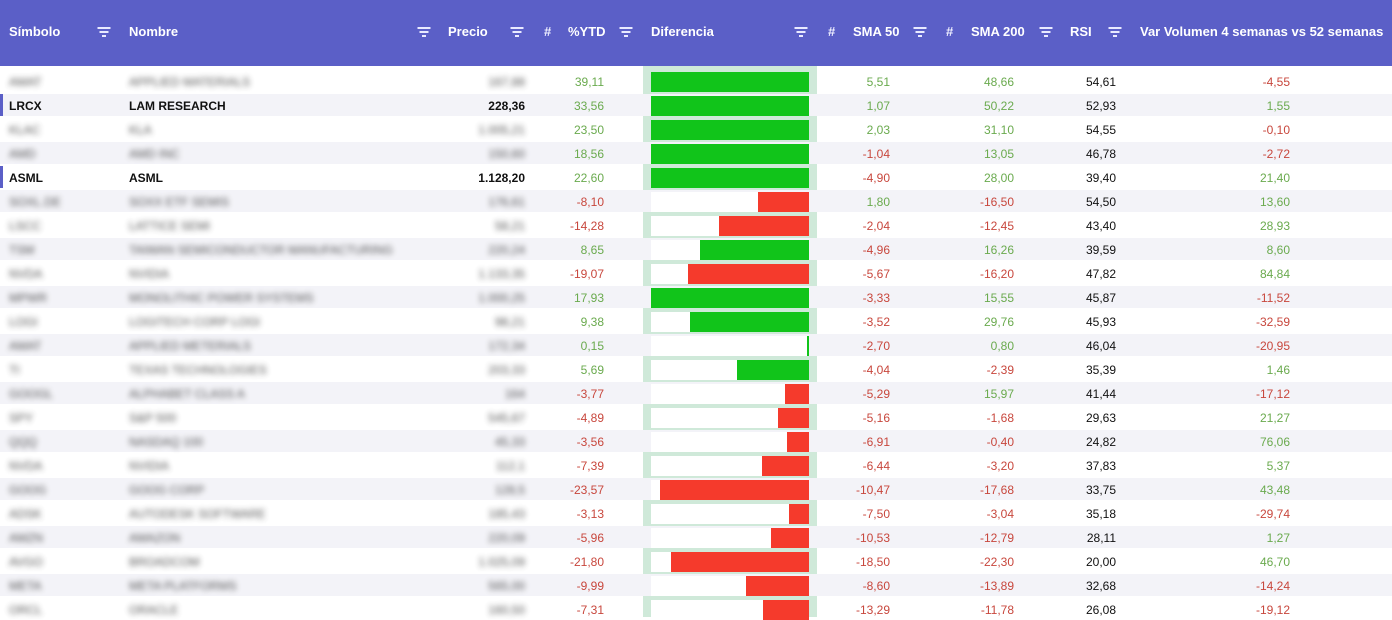  Describe the element at coordinates (590, 202) in the screenshot. I see `cell-ytd: -8,10` at that location.